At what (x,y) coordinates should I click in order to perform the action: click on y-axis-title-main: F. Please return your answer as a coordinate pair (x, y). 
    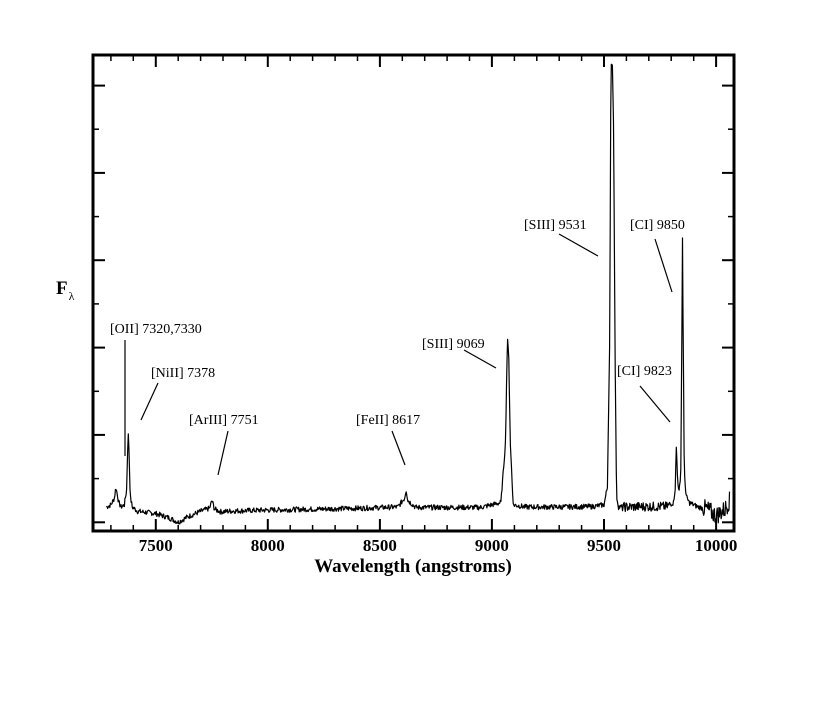
    Looking at the image, I should click on (62, 288).